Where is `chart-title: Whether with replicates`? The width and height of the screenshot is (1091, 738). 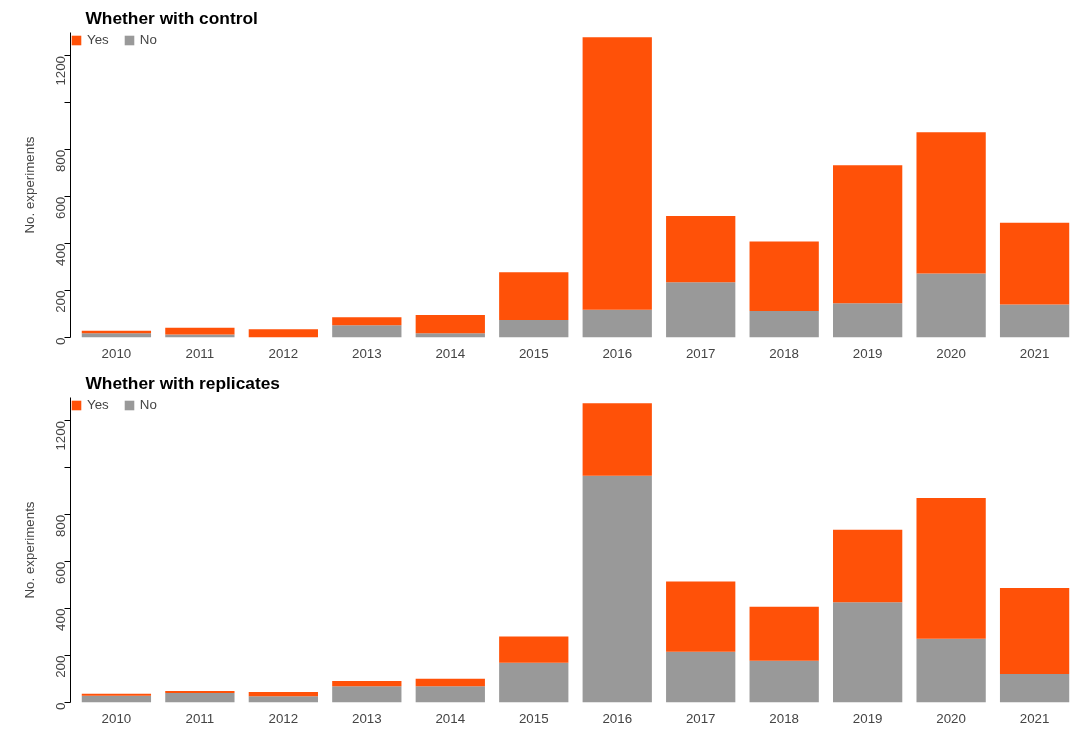
chart-title: Whether with replicates is located at coordinates (183, 382).